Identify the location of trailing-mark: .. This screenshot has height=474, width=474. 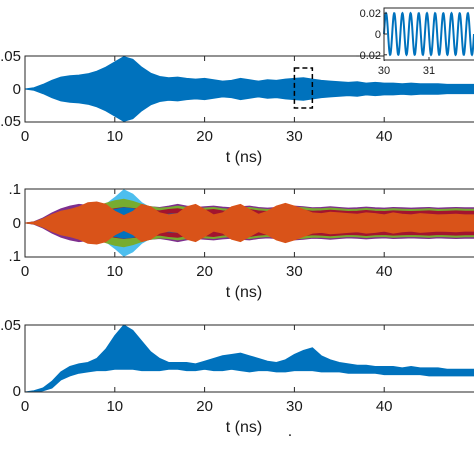
(290, 431).